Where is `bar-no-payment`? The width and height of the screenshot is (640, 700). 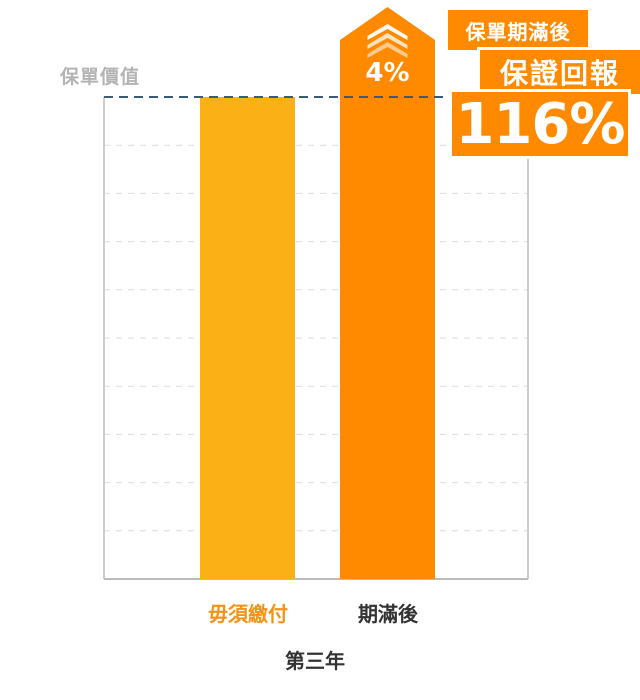 bar-no-payment is located at coordinates (247, 338).